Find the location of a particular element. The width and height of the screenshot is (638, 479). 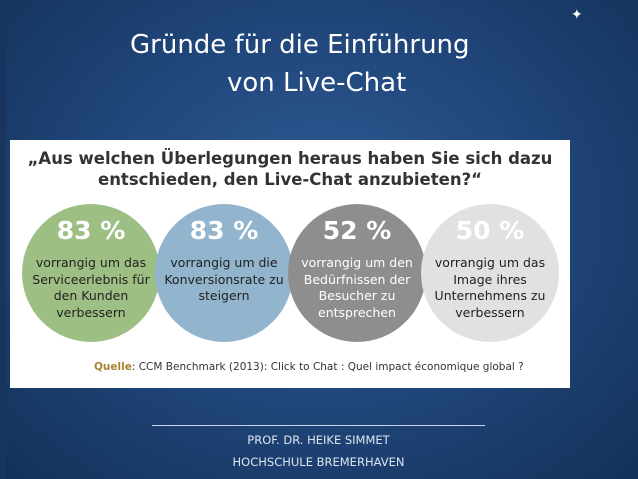

result-percent: 52 % is located at coordinates (357, 230).